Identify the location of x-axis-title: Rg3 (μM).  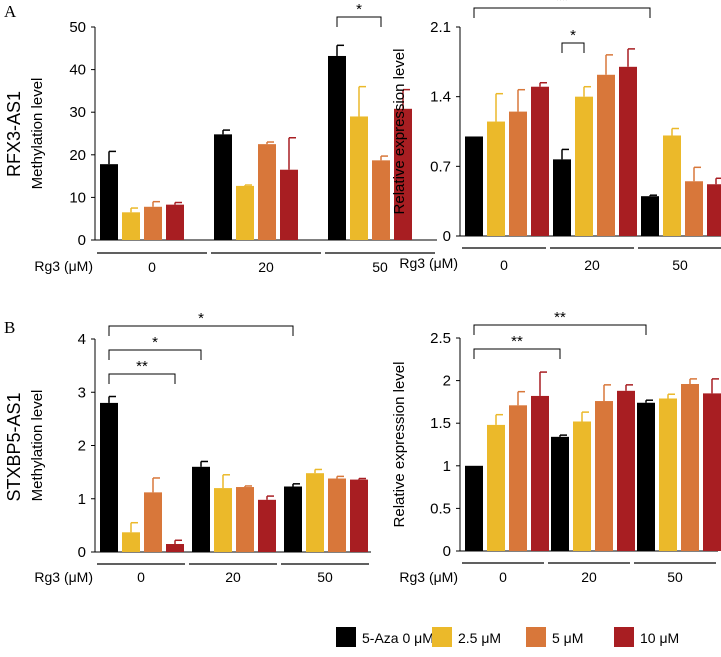
(63, 266).